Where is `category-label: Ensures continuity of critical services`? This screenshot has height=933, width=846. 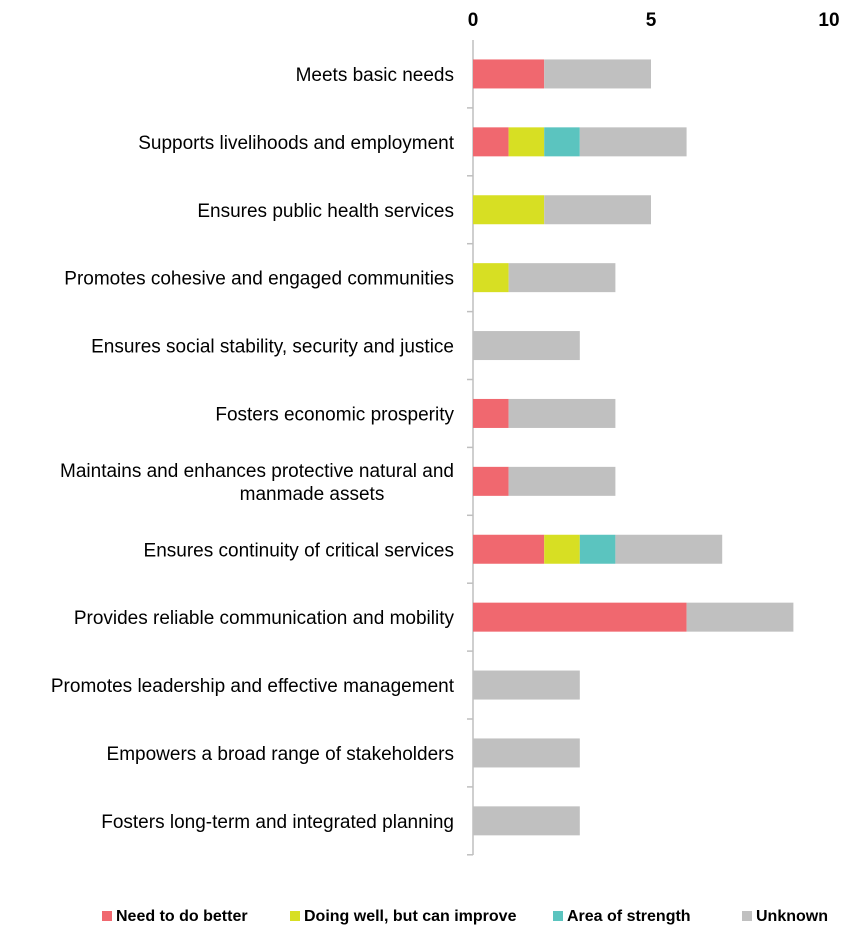
category-label: Ensures continuity of critical services is located at coordinates (299, 550).